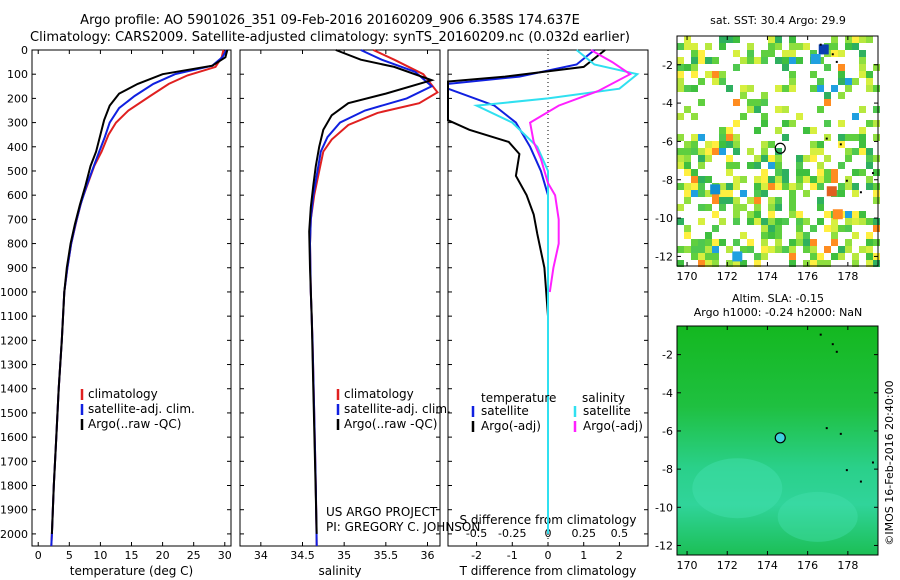 The height and width of the screenshot is (580, 900). I want to click on y-tick-label: 1700, so click(14, 461).